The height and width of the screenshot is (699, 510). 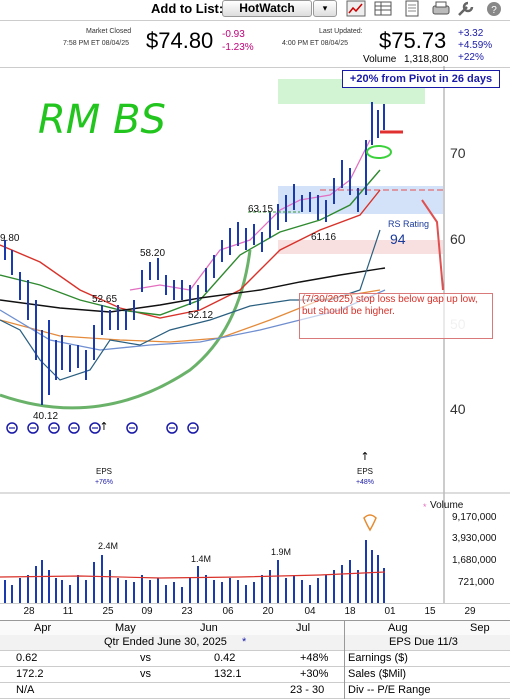 What do you see at coordinates (408, 224) in the screenshot?
I see `rs-rating-label: RS Rating` at bounding box center [408, 224].